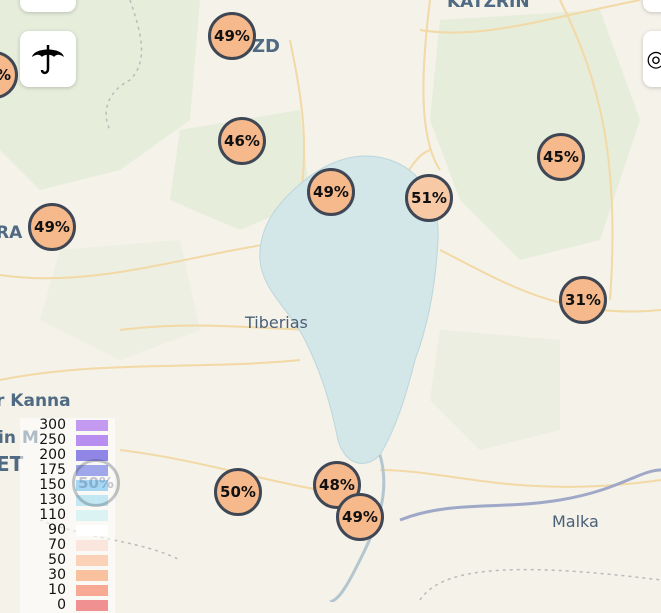  Describe the element at coordinates (52, 500) in the screenshot. I see `legend-value: 130` at that location.